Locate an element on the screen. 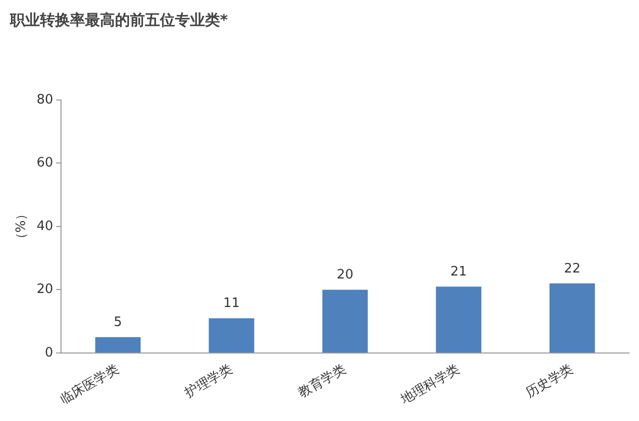 The width and height of the screenshot is (639, 421). data-label: 20 is located at coordinates (345, 275).